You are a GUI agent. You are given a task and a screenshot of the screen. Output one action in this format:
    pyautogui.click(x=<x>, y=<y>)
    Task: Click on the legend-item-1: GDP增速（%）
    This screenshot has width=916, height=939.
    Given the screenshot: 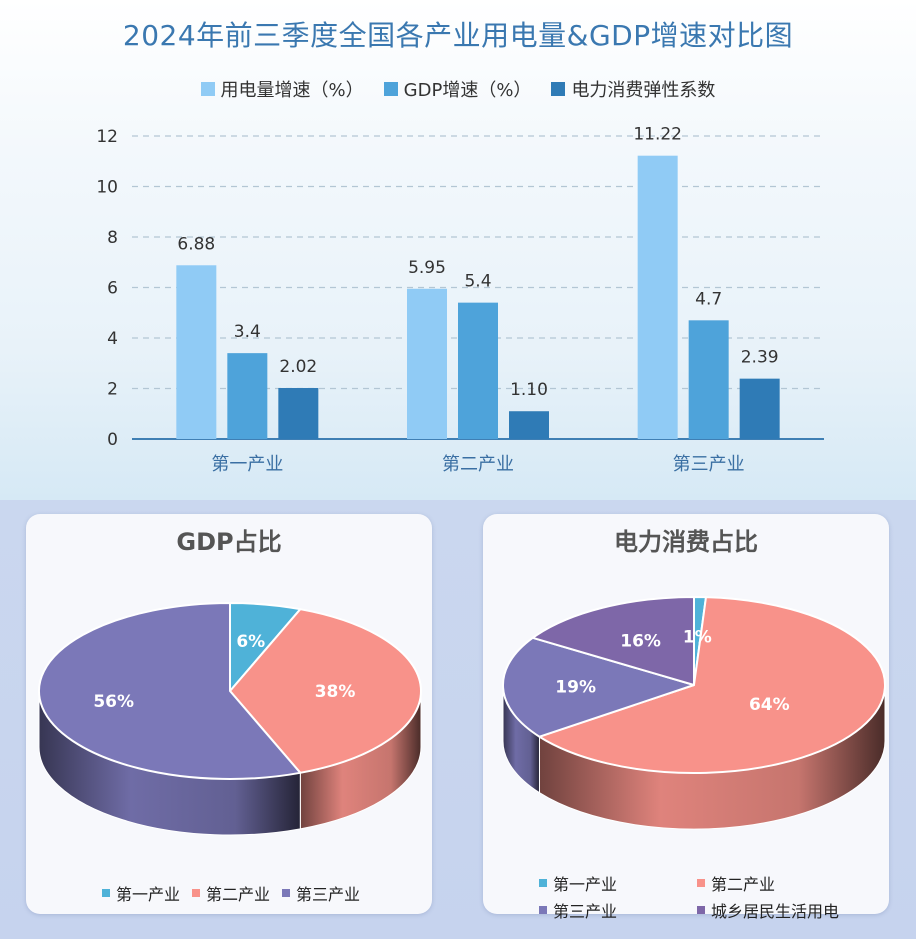 What is the action you would take?
    pyautogui.click(x=457, y=89)
    